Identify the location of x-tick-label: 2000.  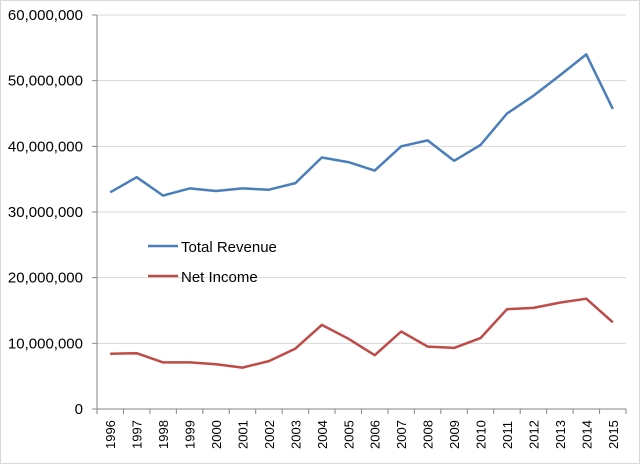
(216, 434).